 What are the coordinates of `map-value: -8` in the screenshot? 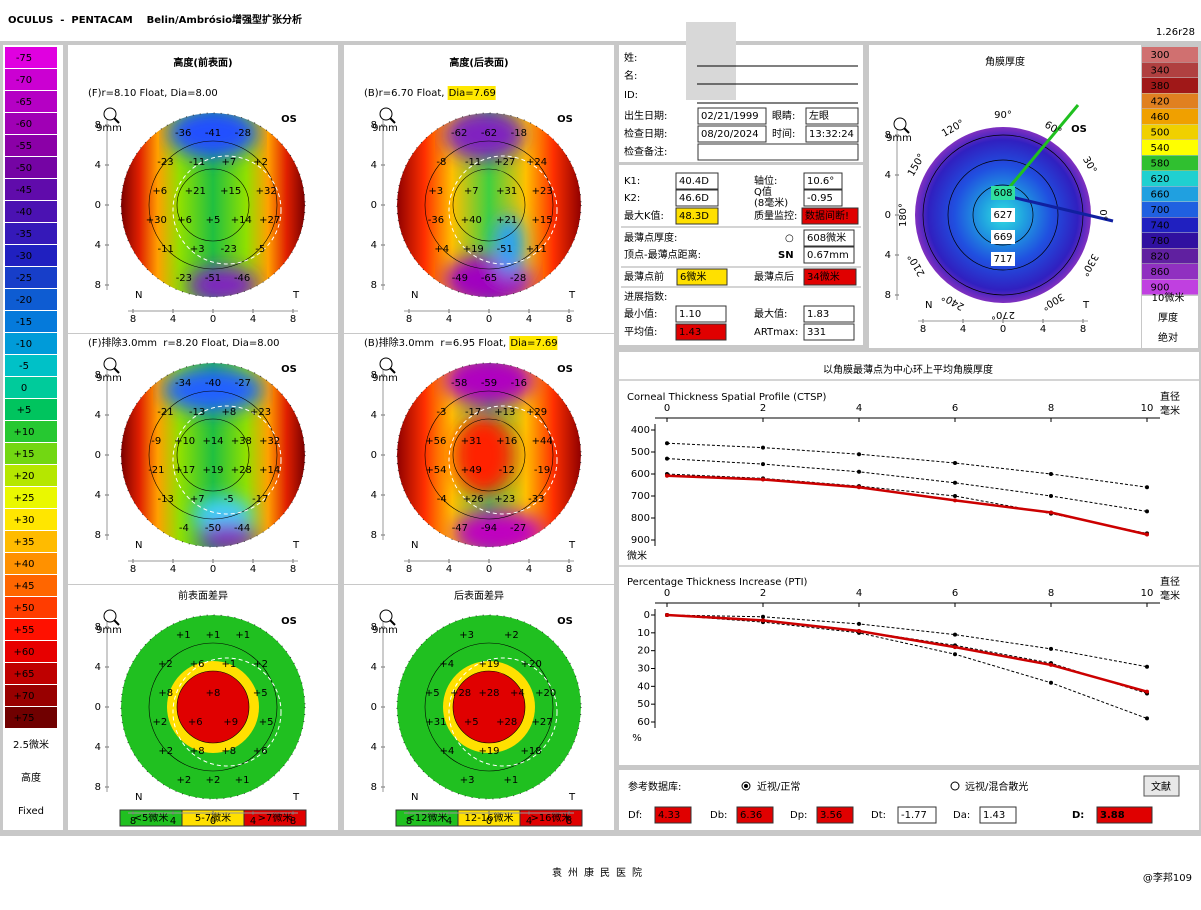 It's located at (441, 162).